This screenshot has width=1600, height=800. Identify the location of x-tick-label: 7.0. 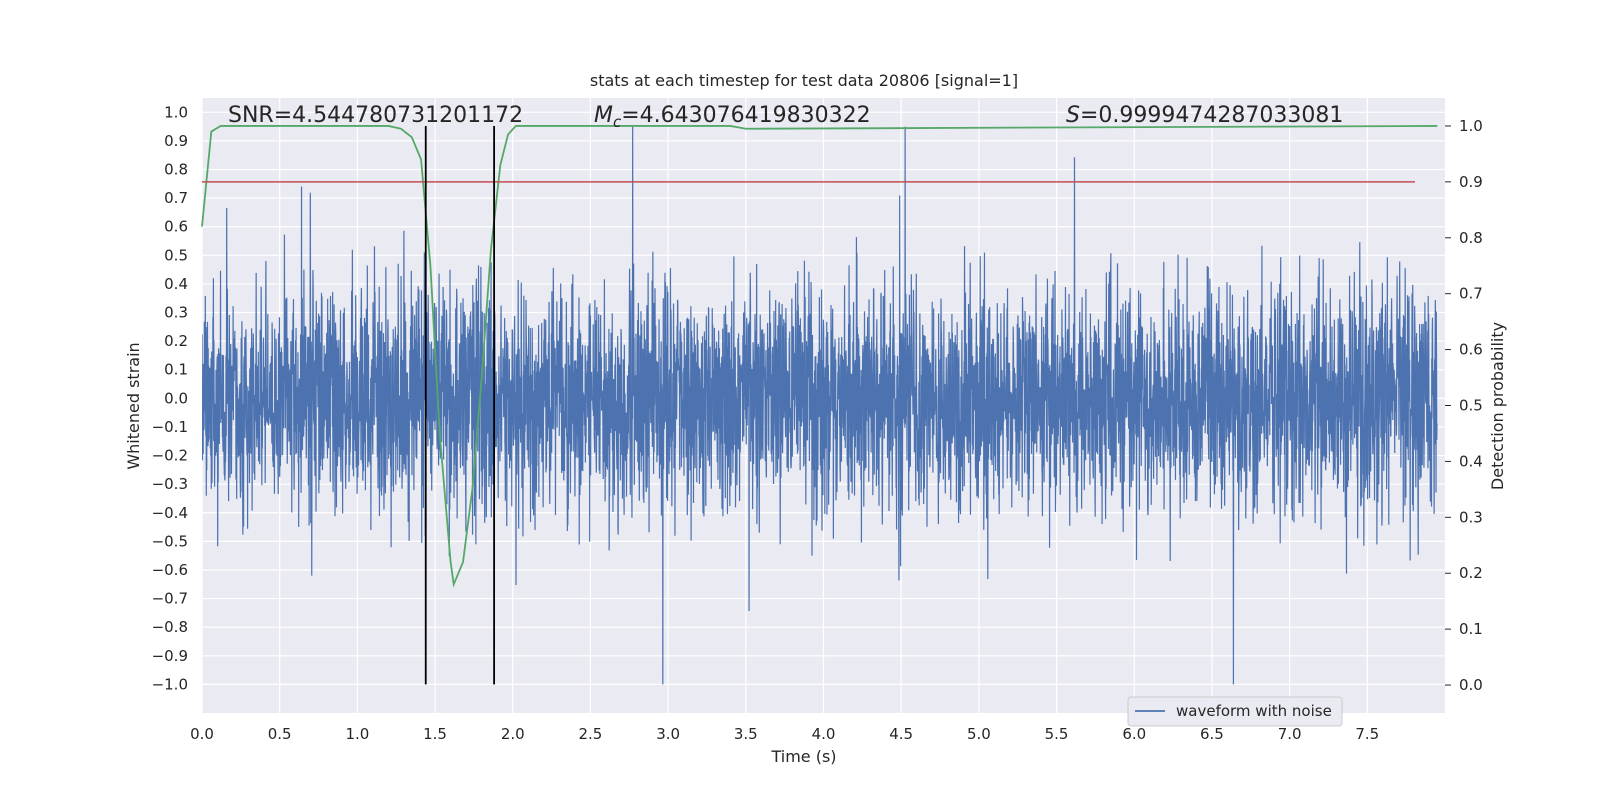
(1290, 734).